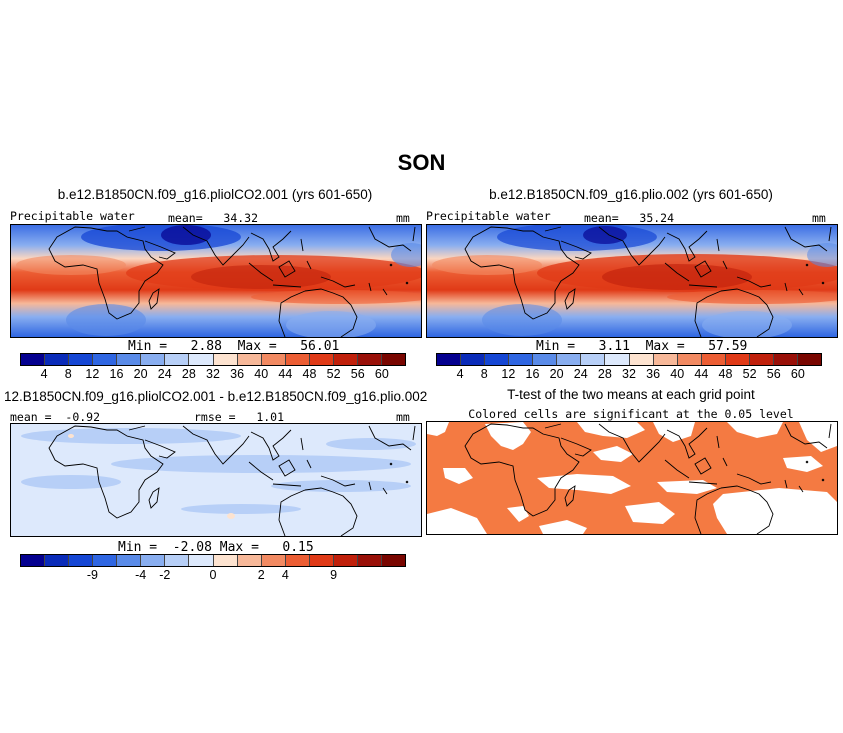 Image resolution: width=843 pixels, height=733 pixels. Describe the element at coordinates (92, 575) in the screenshot. I see `colorbar-tick-label: -9` at that location.